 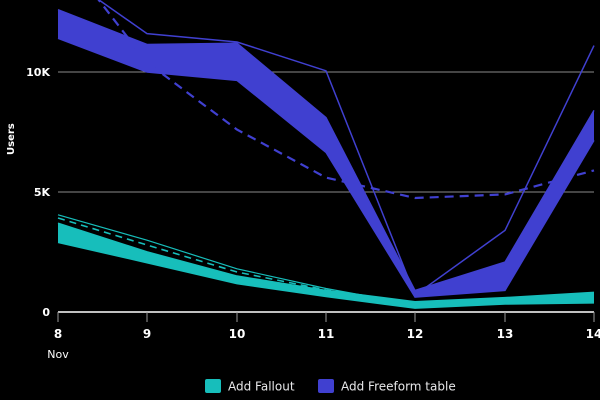 I want to click on x-axis-unit-label: Nov, so click(x=58, y=354).